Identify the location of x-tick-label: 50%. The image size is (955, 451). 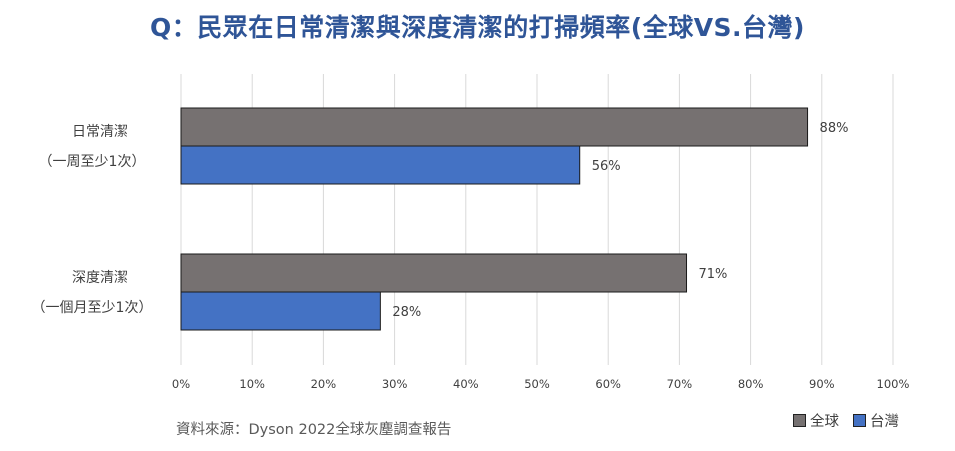
(537, 384).